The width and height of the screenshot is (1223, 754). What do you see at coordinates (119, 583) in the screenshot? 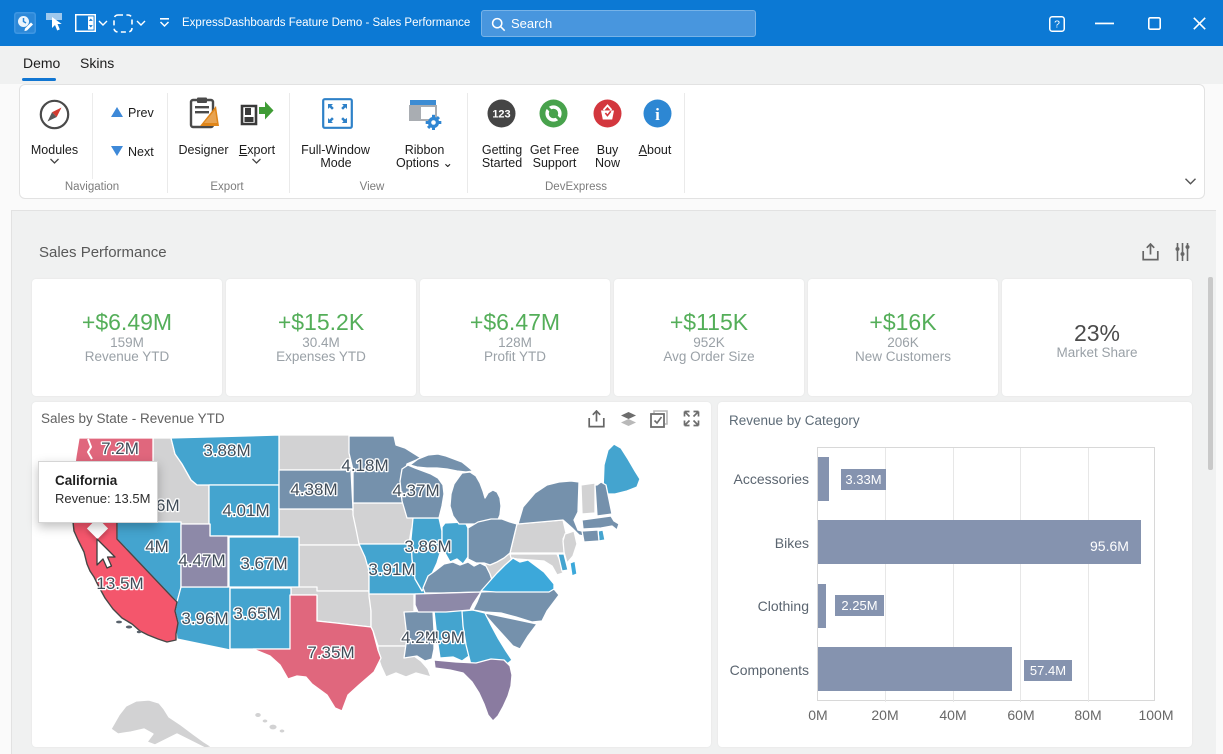
I see `svg-text: 13.5M` at bounding box center [119, 583].